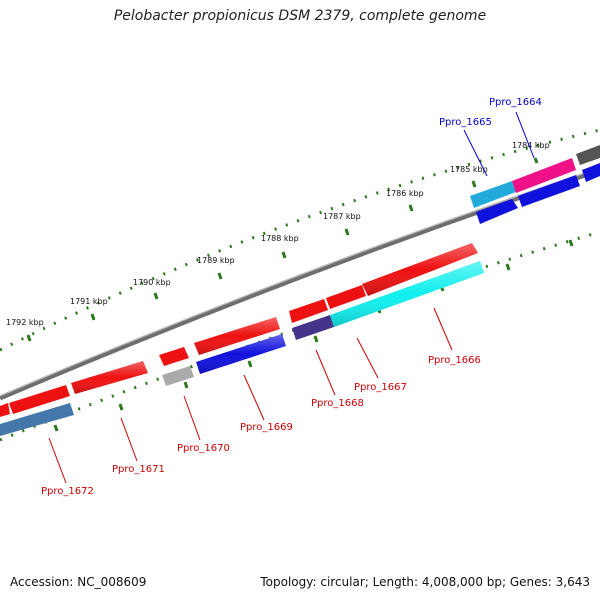  I want to click on leader-ppro1672, so click(57, 460).